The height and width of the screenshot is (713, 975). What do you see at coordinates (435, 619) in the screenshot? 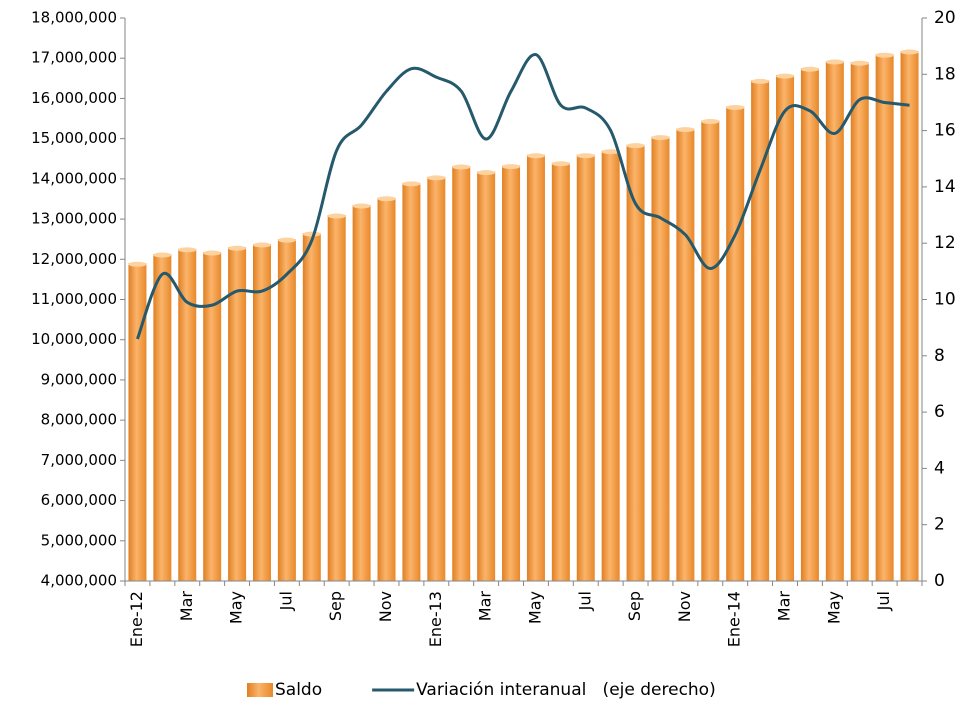
I see `x-tick-label: Ene-13` at bounding box center [435, 619].